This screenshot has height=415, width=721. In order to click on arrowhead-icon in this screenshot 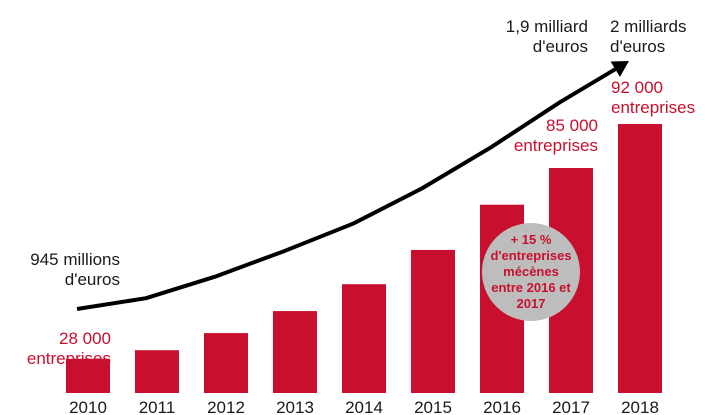, I will do `click(619, 69)`.